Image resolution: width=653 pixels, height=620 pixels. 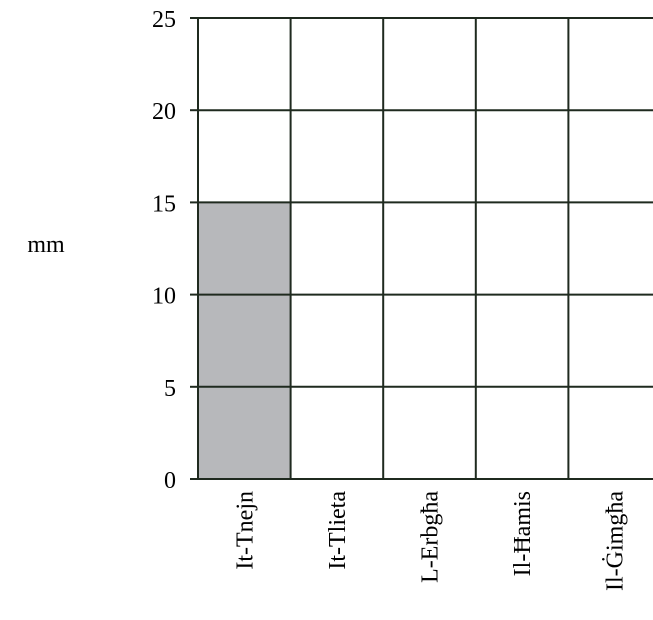 I want to click on bars-layer, so click(x=244, y=340).